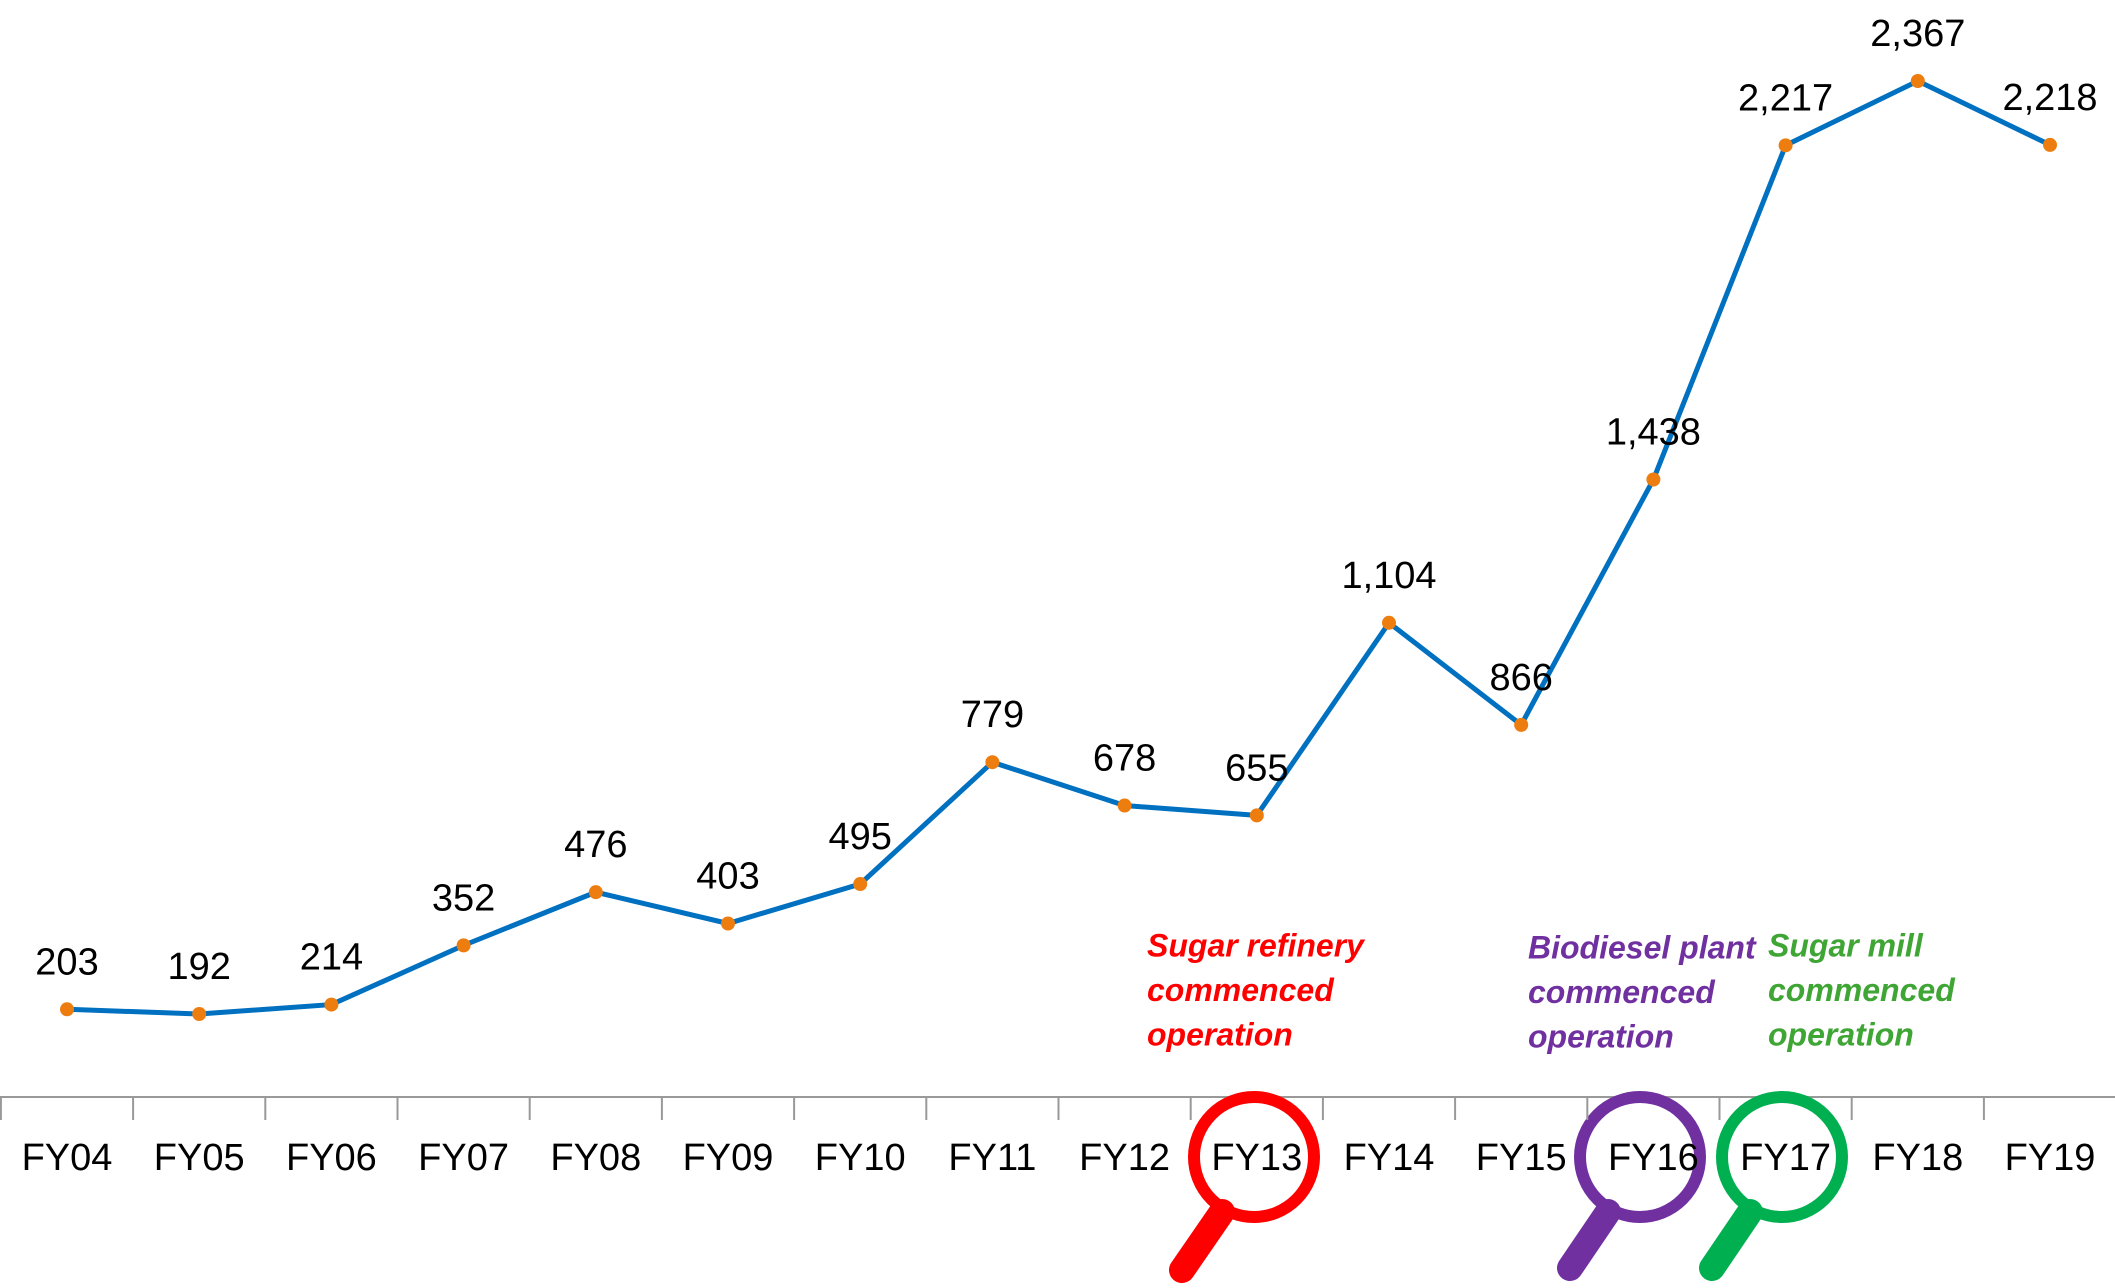 Image resolution: width=2115 pixels, height=1288 pixels. I want to click on data-label: 1,104, so click(1388, 576).